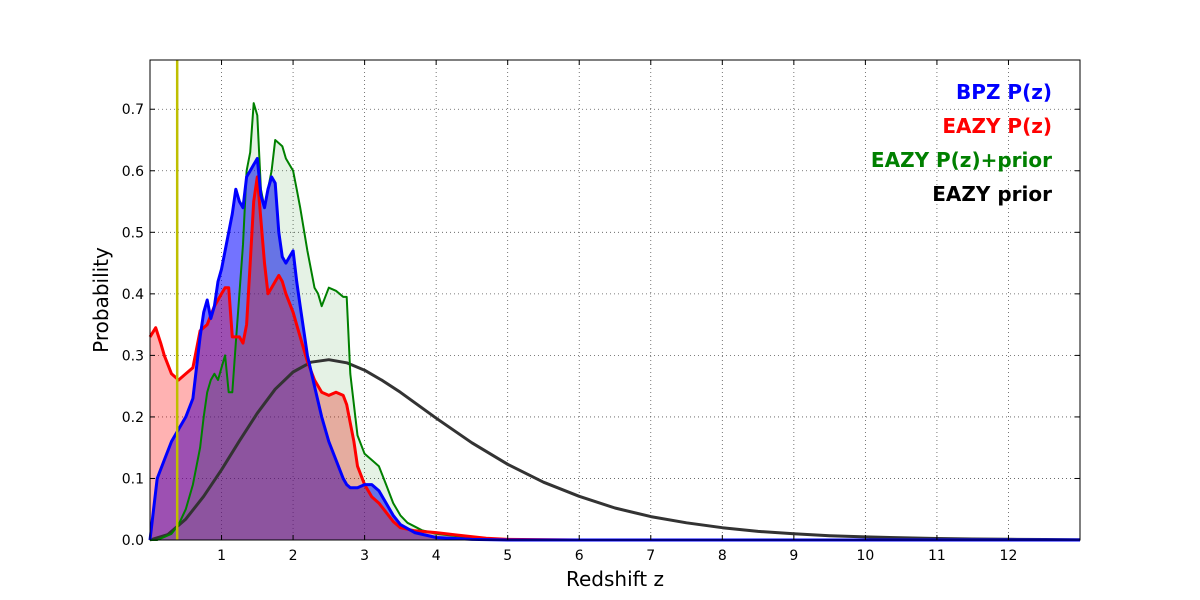 The width and height of the screenshot is (1200, 600). What do you see at coordinates (992, 194) in the screenshot?
I see `legend-entry-eazy-prior: EAZY prior` at bounding box center [992, 194].